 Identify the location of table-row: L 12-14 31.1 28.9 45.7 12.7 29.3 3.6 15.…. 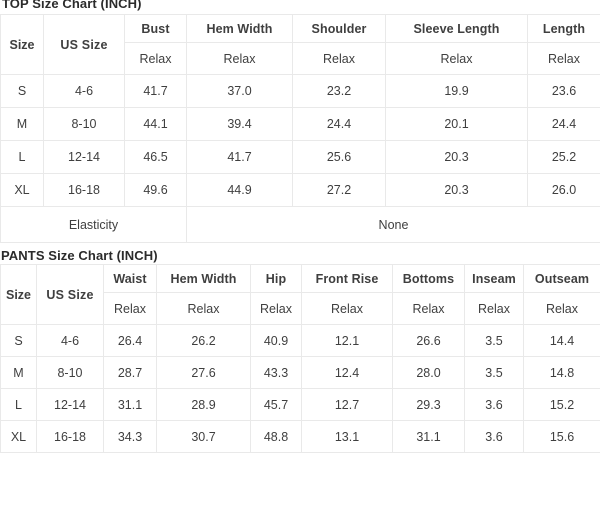
(300, 404).